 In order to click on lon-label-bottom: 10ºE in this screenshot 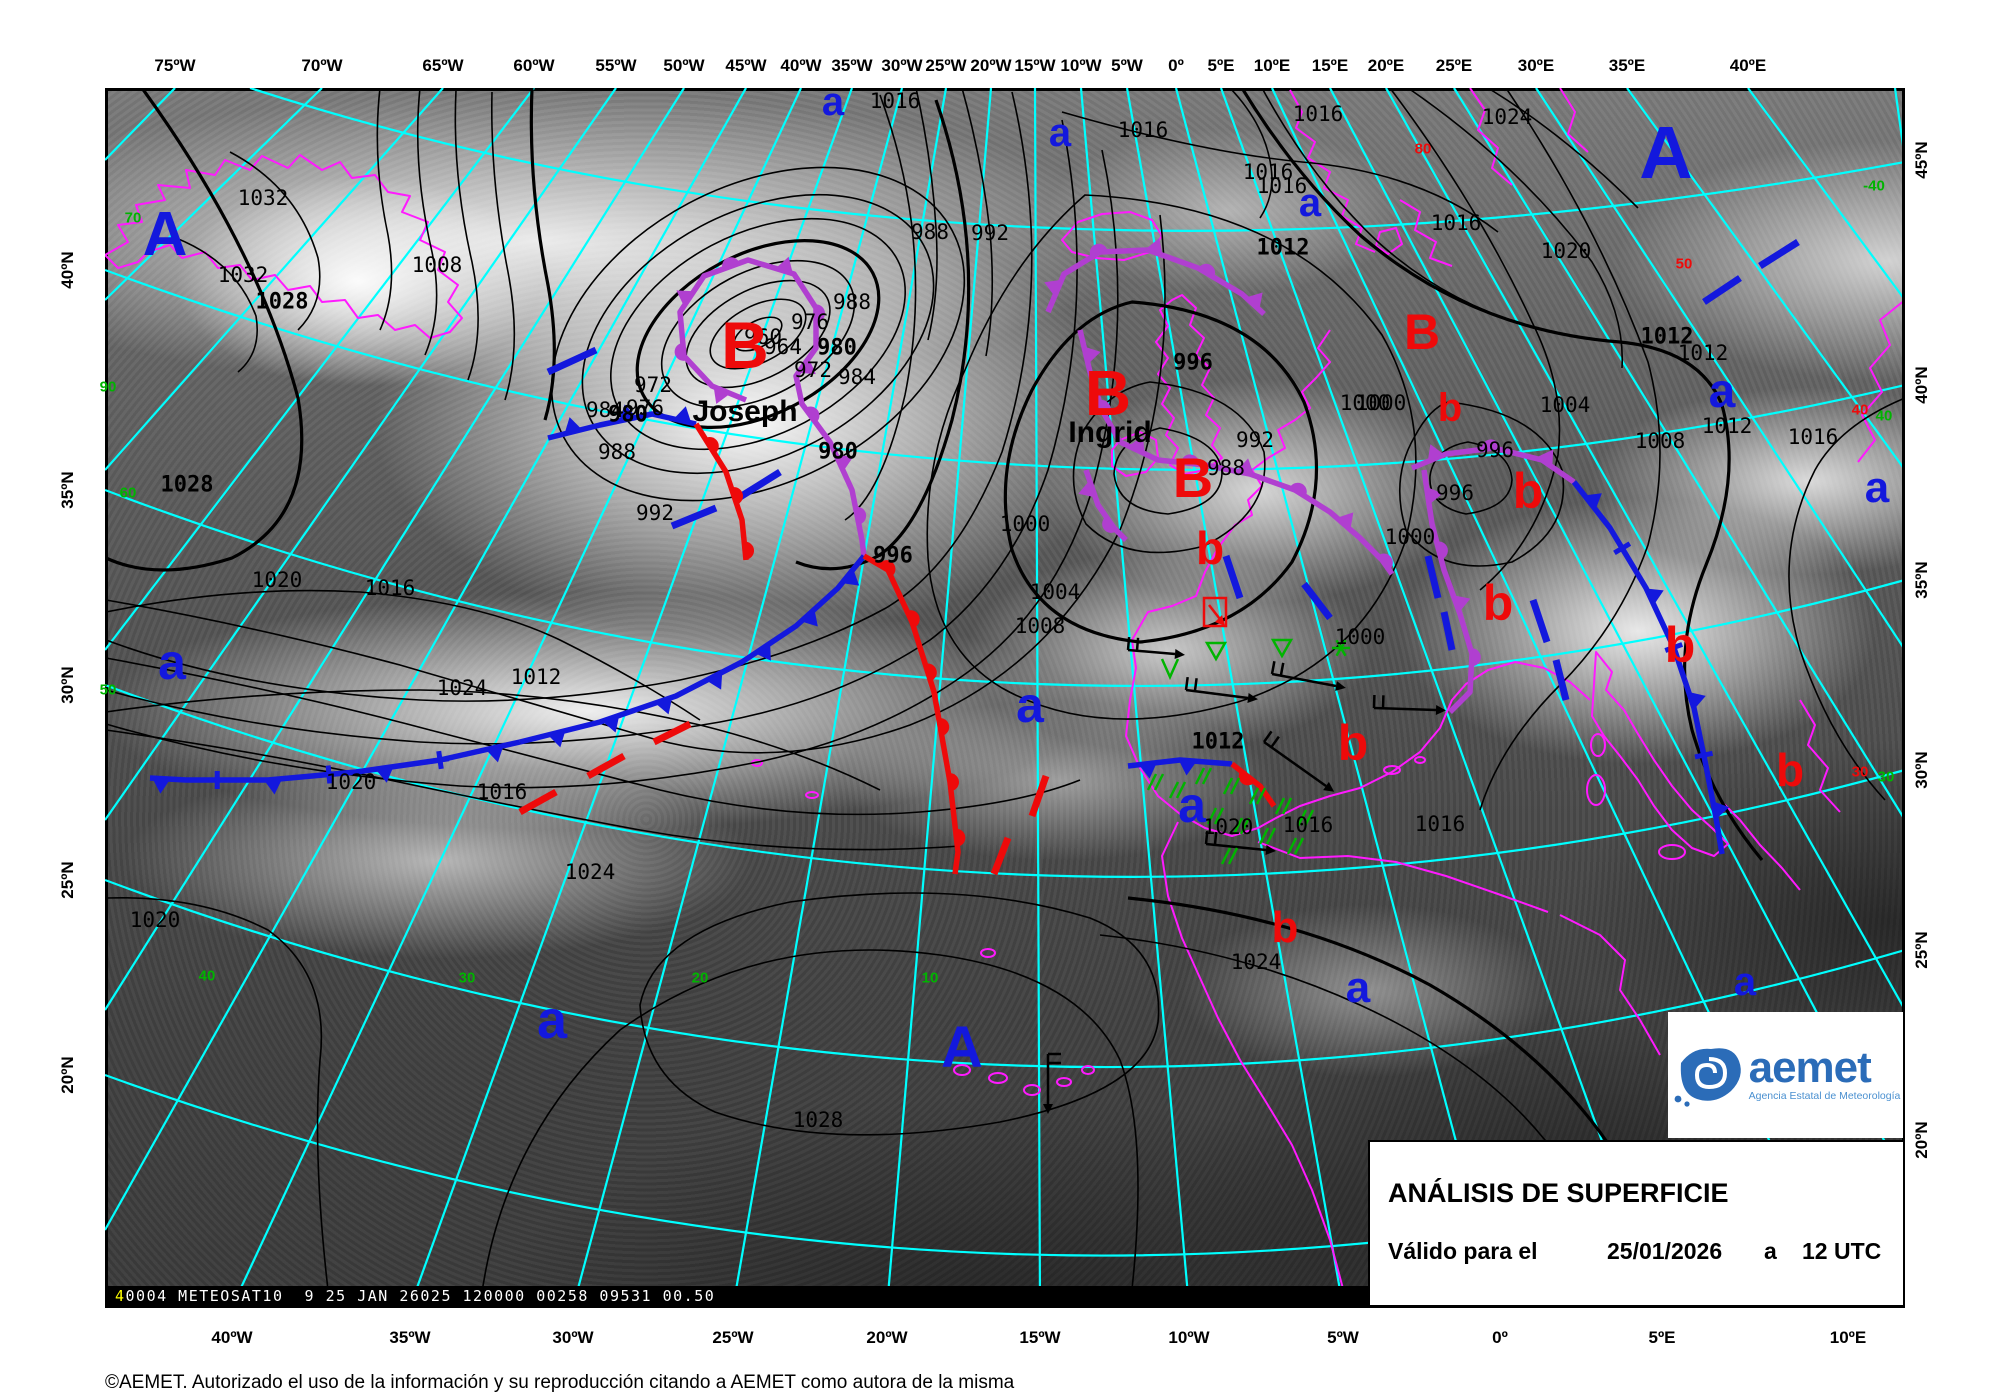, I will do `click(1848, 1337)`.